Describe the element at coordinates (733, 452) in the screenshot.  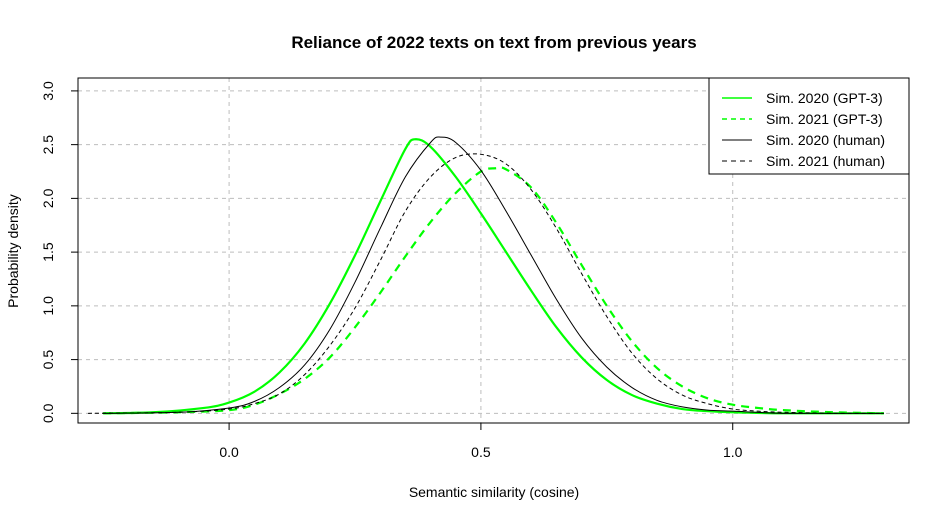
I see `x-tick-label: 1.0` at that location.